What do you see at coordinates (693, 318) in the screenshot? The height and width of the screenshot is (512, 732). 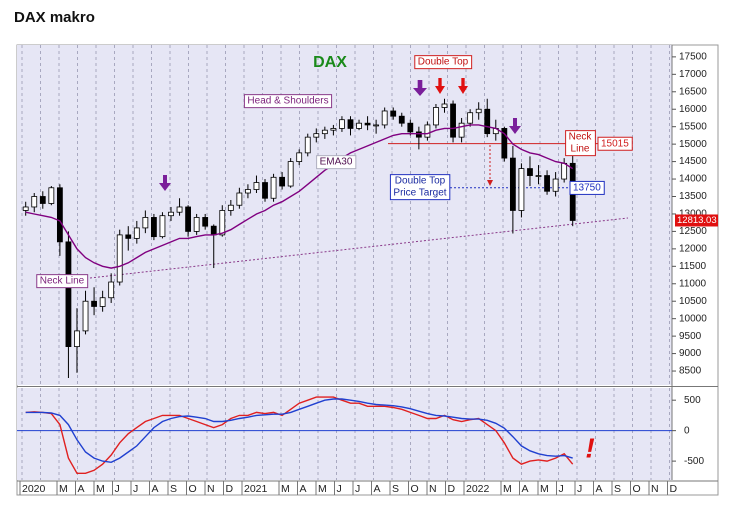 I see `y-tick-label: 10000` at bounding box center [693, 318].